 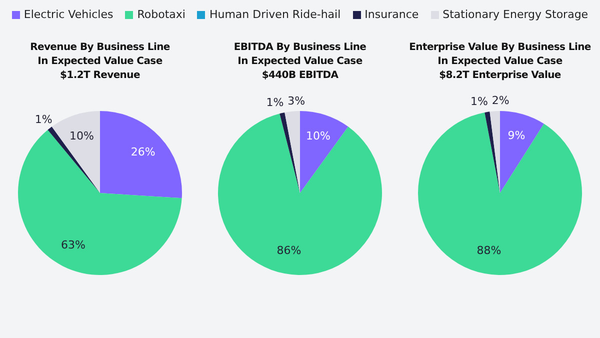 What do you see at coordinates (73, 245) in the screenshot?
I see `data-label: 63%` at bounding box center [73, 245].